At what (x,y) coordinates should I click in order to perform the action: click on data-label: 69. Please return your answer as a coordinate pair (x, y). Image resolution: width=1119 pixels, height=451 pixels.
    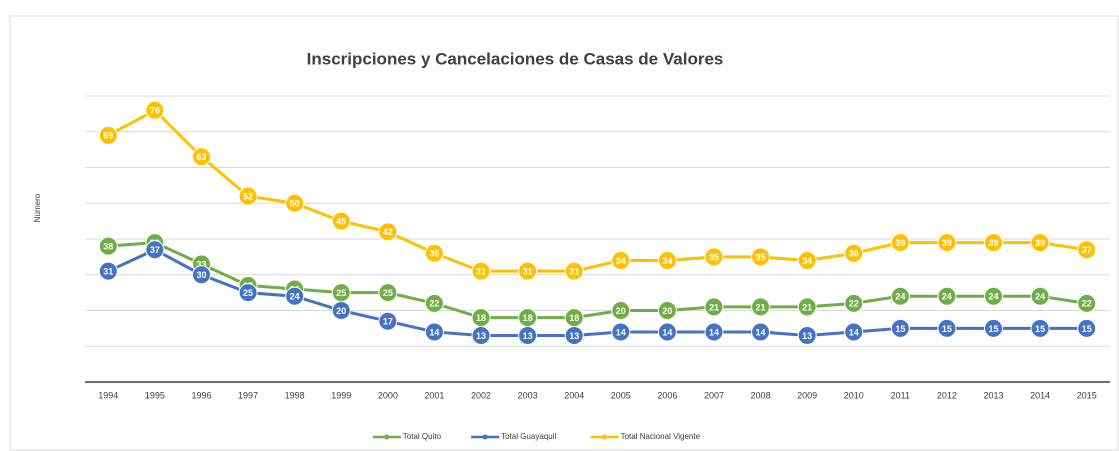
    Looking at the image, I should click on (108, 136).